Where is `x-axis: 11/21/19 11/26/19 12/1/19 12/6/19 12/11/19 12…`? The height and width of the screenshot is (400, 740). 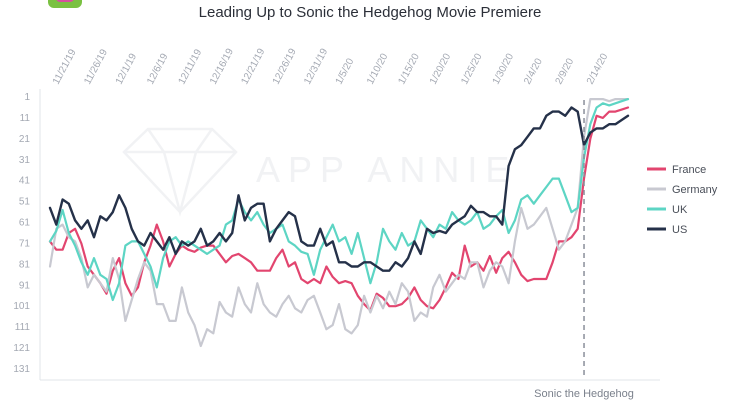
x-axis: 11/21/19 11/26/19 12/1/19 12/6/19 12/11/19 12… is located at coordinates (331, 66).